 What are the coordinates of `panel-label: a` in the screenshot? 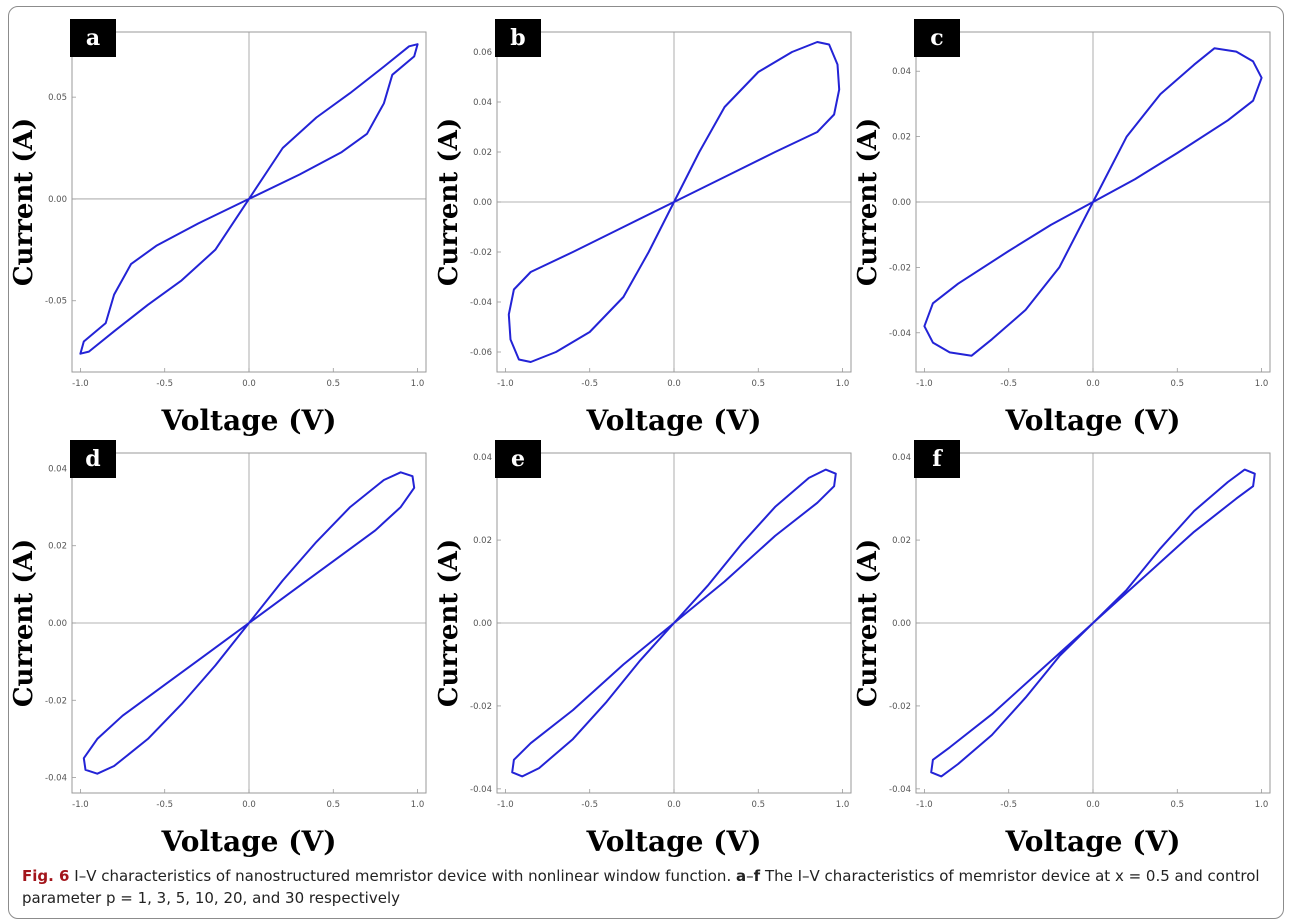 It's located at (93, 38).